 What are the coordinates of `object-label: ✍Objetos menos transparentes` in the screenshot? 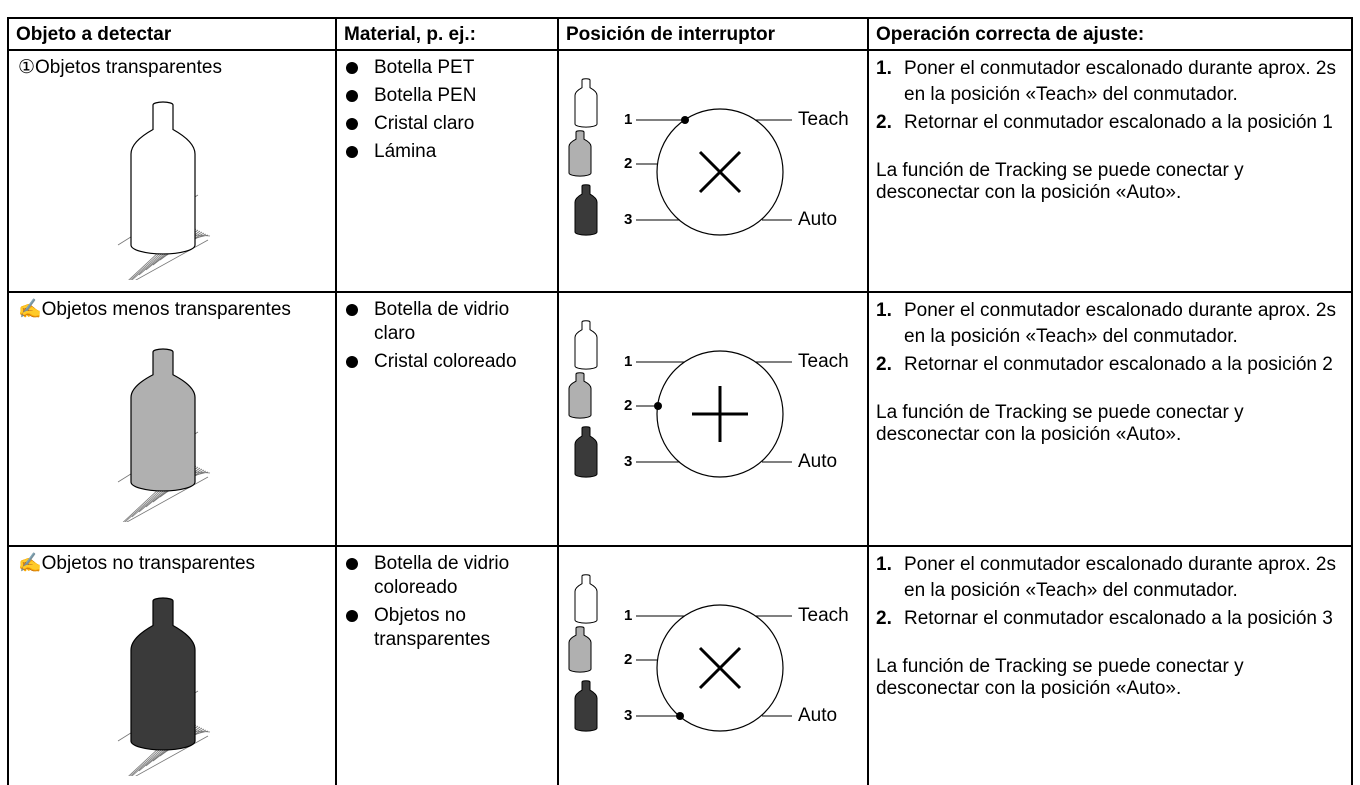 It's located at (154, 309).